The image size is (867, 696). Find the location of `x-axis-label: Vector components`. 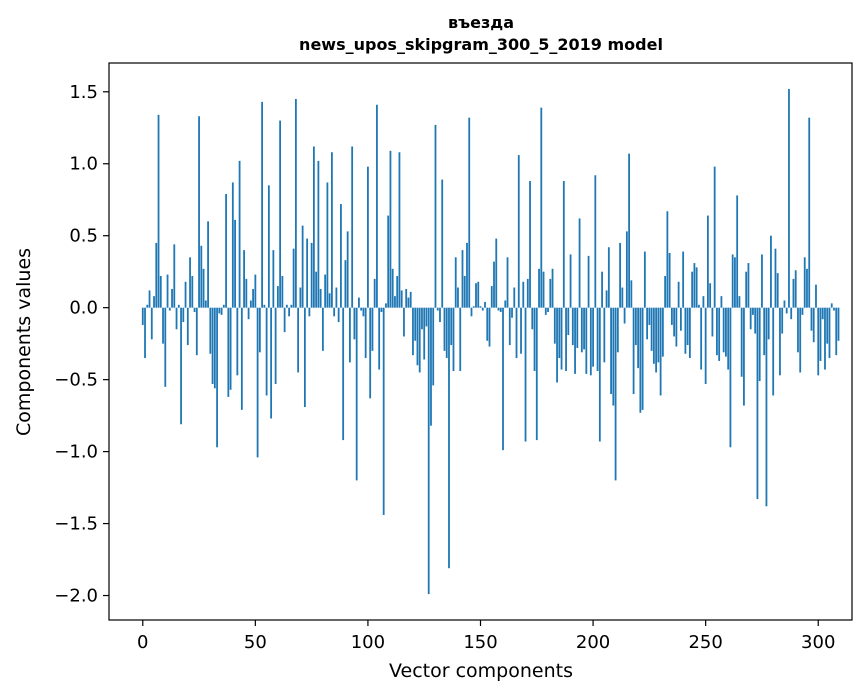

x-axis-label: Vector components is located at coordinates (481, 671).